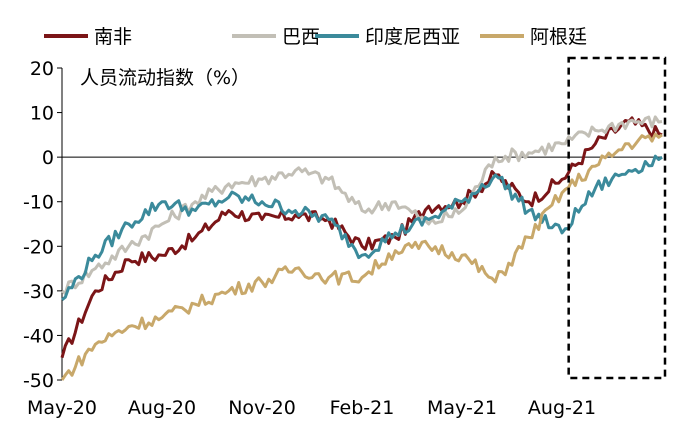  Describe the element at coordinates (462, 408) in the screenshot. I see `x-tick-label: May-21` at that location.